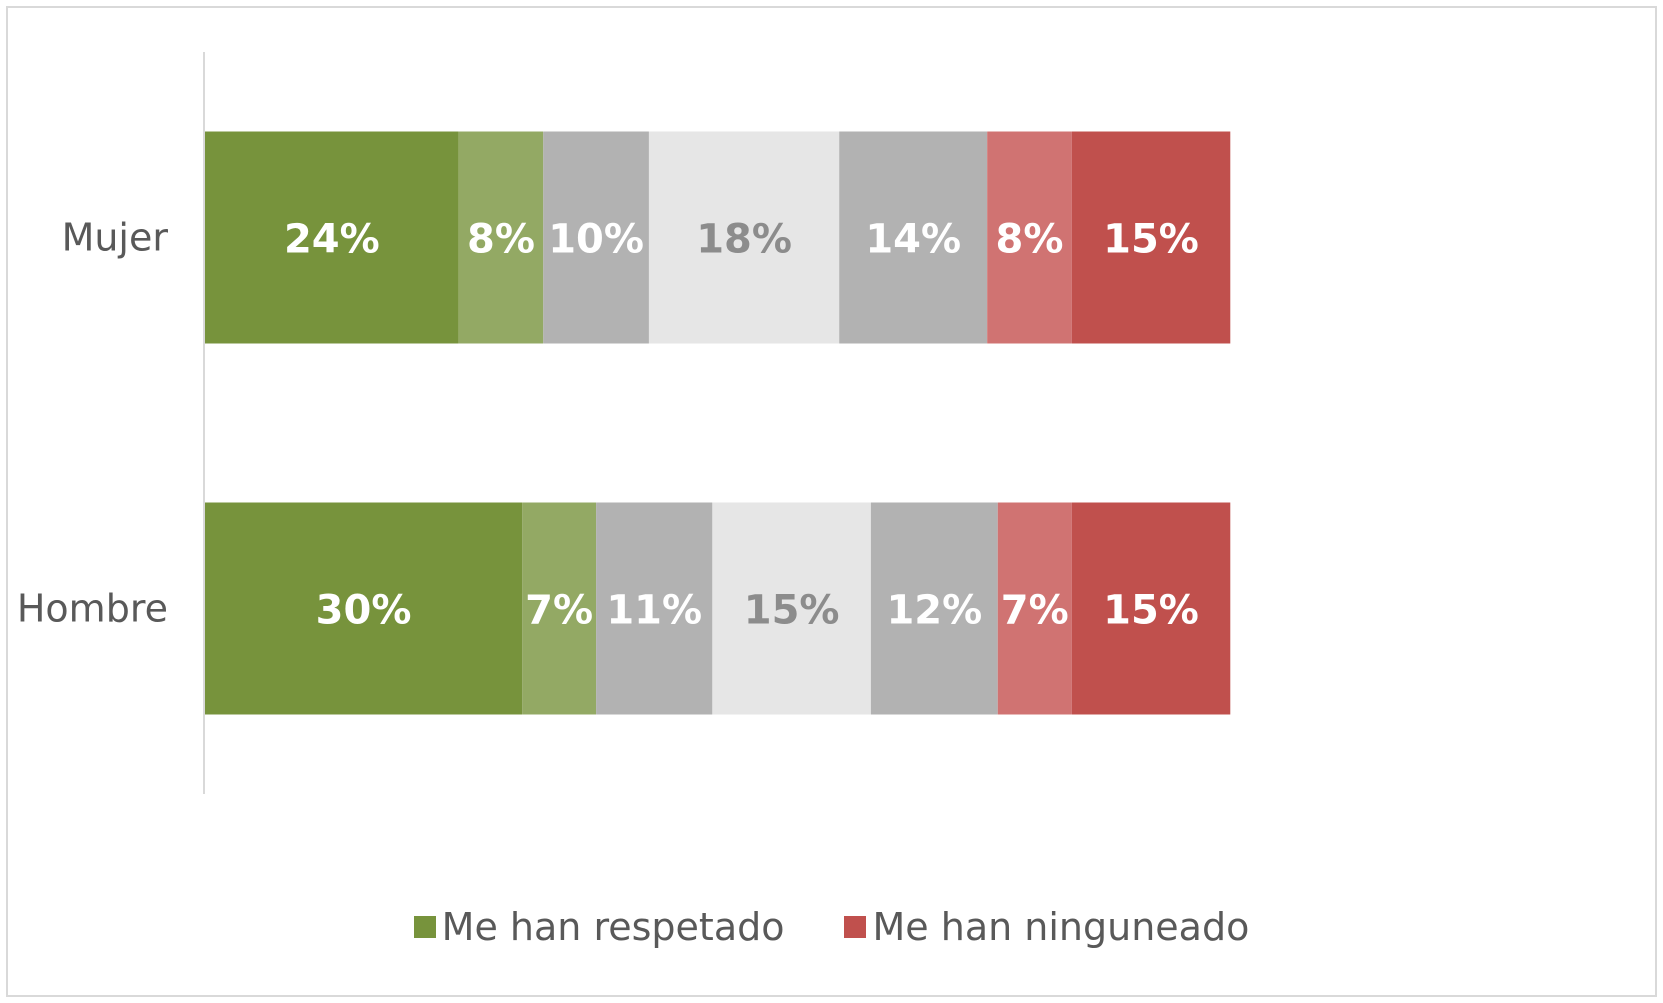 Image resolution: width=1663 pixels, height=1003 pixels. Describe the element at coordinates (654, 611) in the screenshot. I see `data-label-hombre-3: 11%` at that location.